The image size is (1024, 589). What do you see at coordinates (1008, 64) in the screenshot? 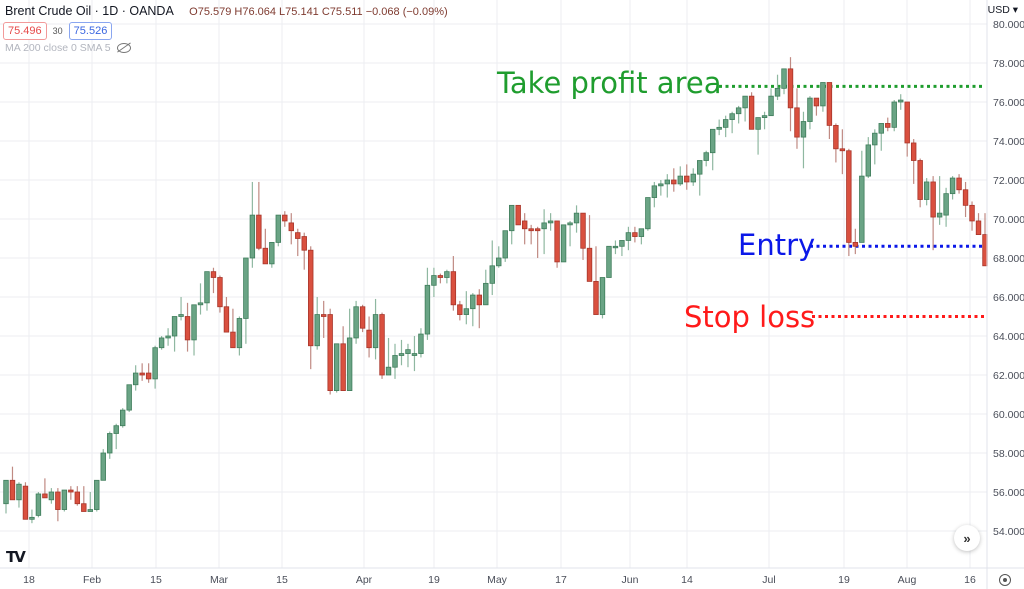
I see `price-tick-label: 78.000` at bounding box center [1008, 64].